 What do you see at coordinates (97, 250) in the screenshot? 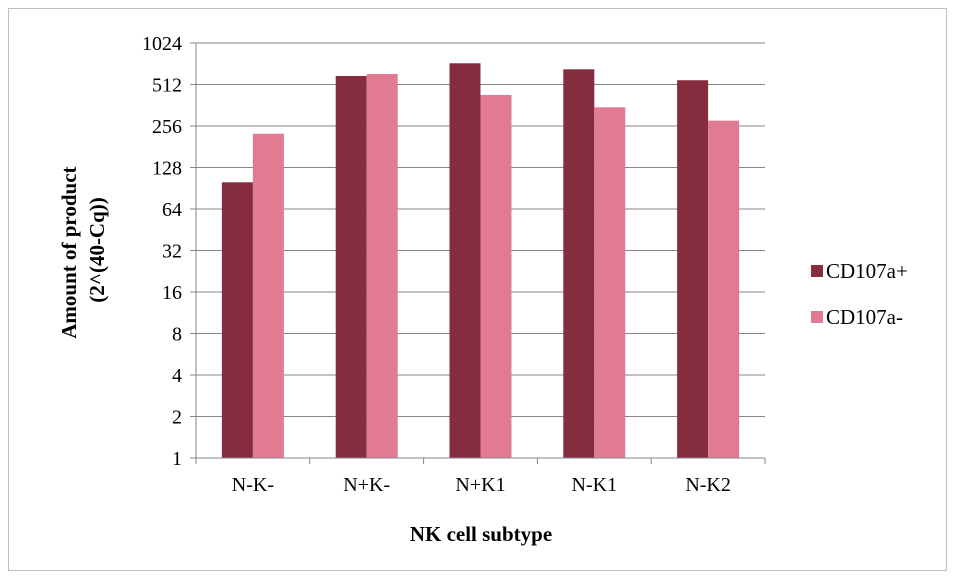
I see `y-axis-title-line2: (2^(40-Cq))` at bounding box center [97, 250].